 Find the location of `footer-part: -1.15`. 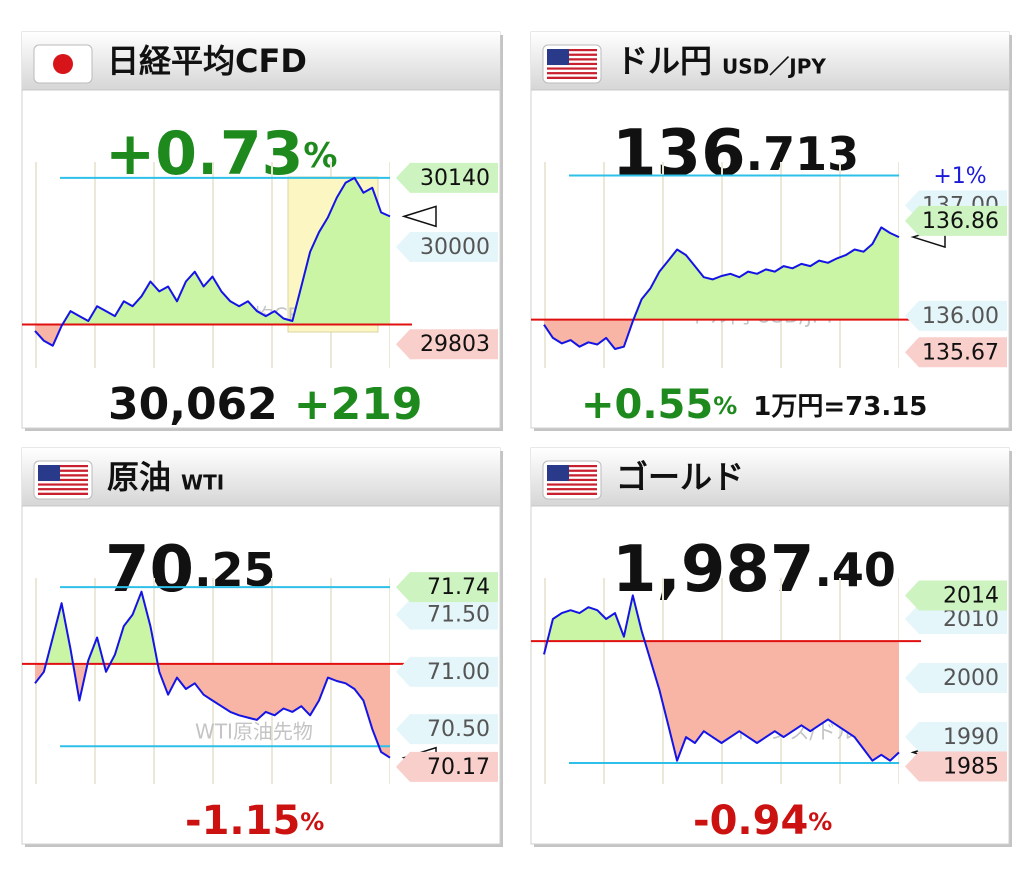

footer-part: -1.15 is located at coordinates (242, 821).